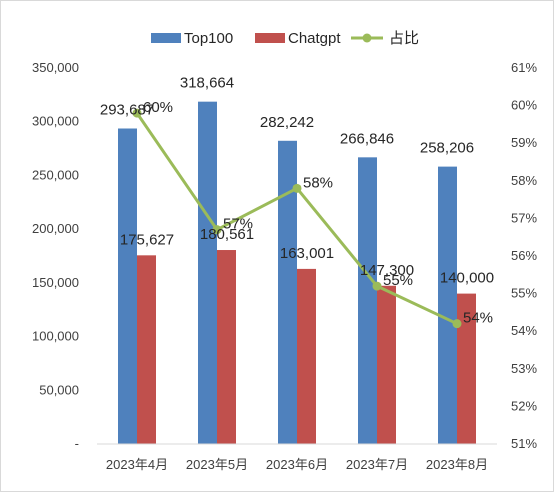 The image size is (554, 496). What do you see at coordinates (478, 318) in the screenshot?
I see `share-data-label: 54%` at bounding box center [478, 318].